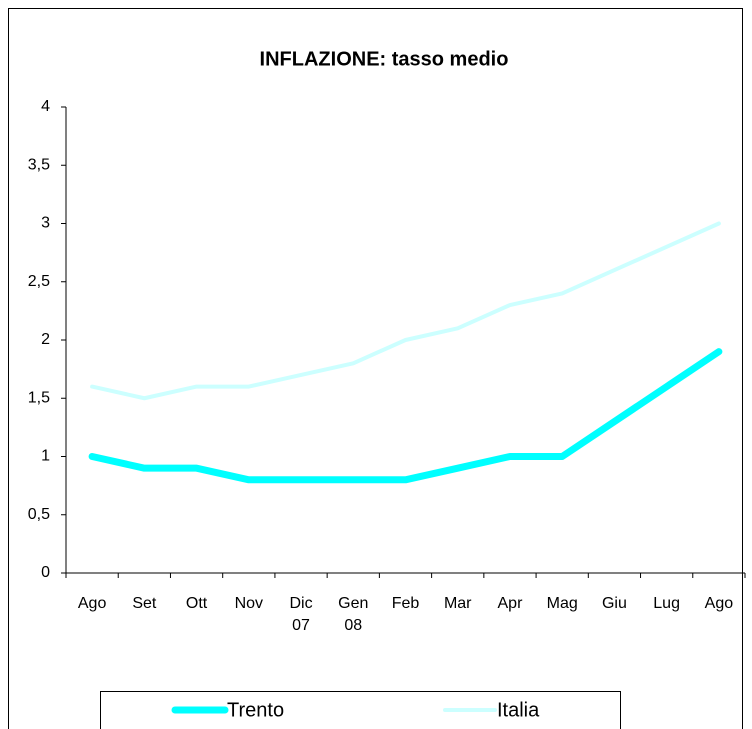 Image resolution: width=752 pixels, height=729 pixels. I want to click on x-tick-label: Mag, so click(562, 603).